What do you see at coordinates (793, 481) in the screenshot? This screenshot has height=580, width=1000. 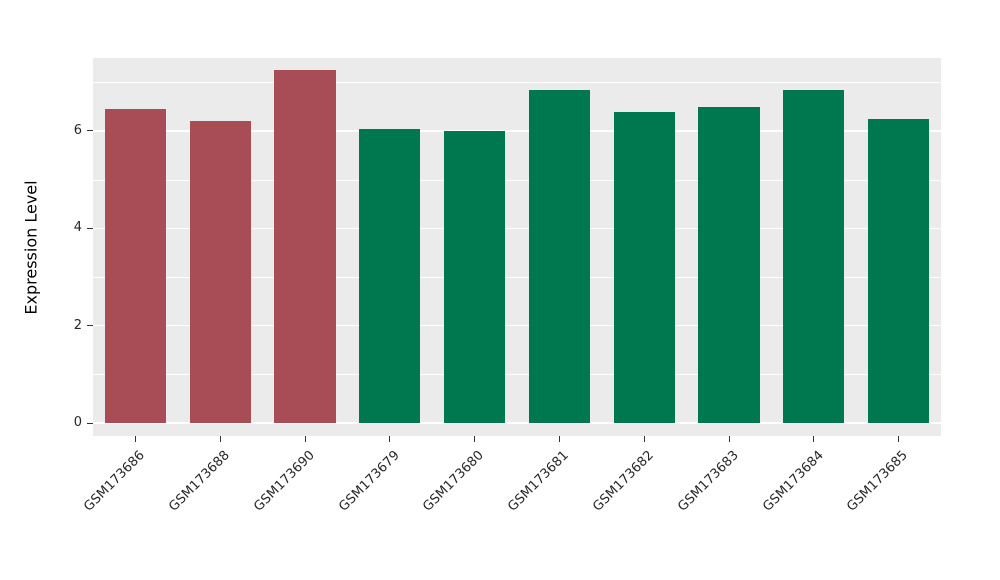 I see `x-tick-label: GSM173684` at bounding box center [793, 481].